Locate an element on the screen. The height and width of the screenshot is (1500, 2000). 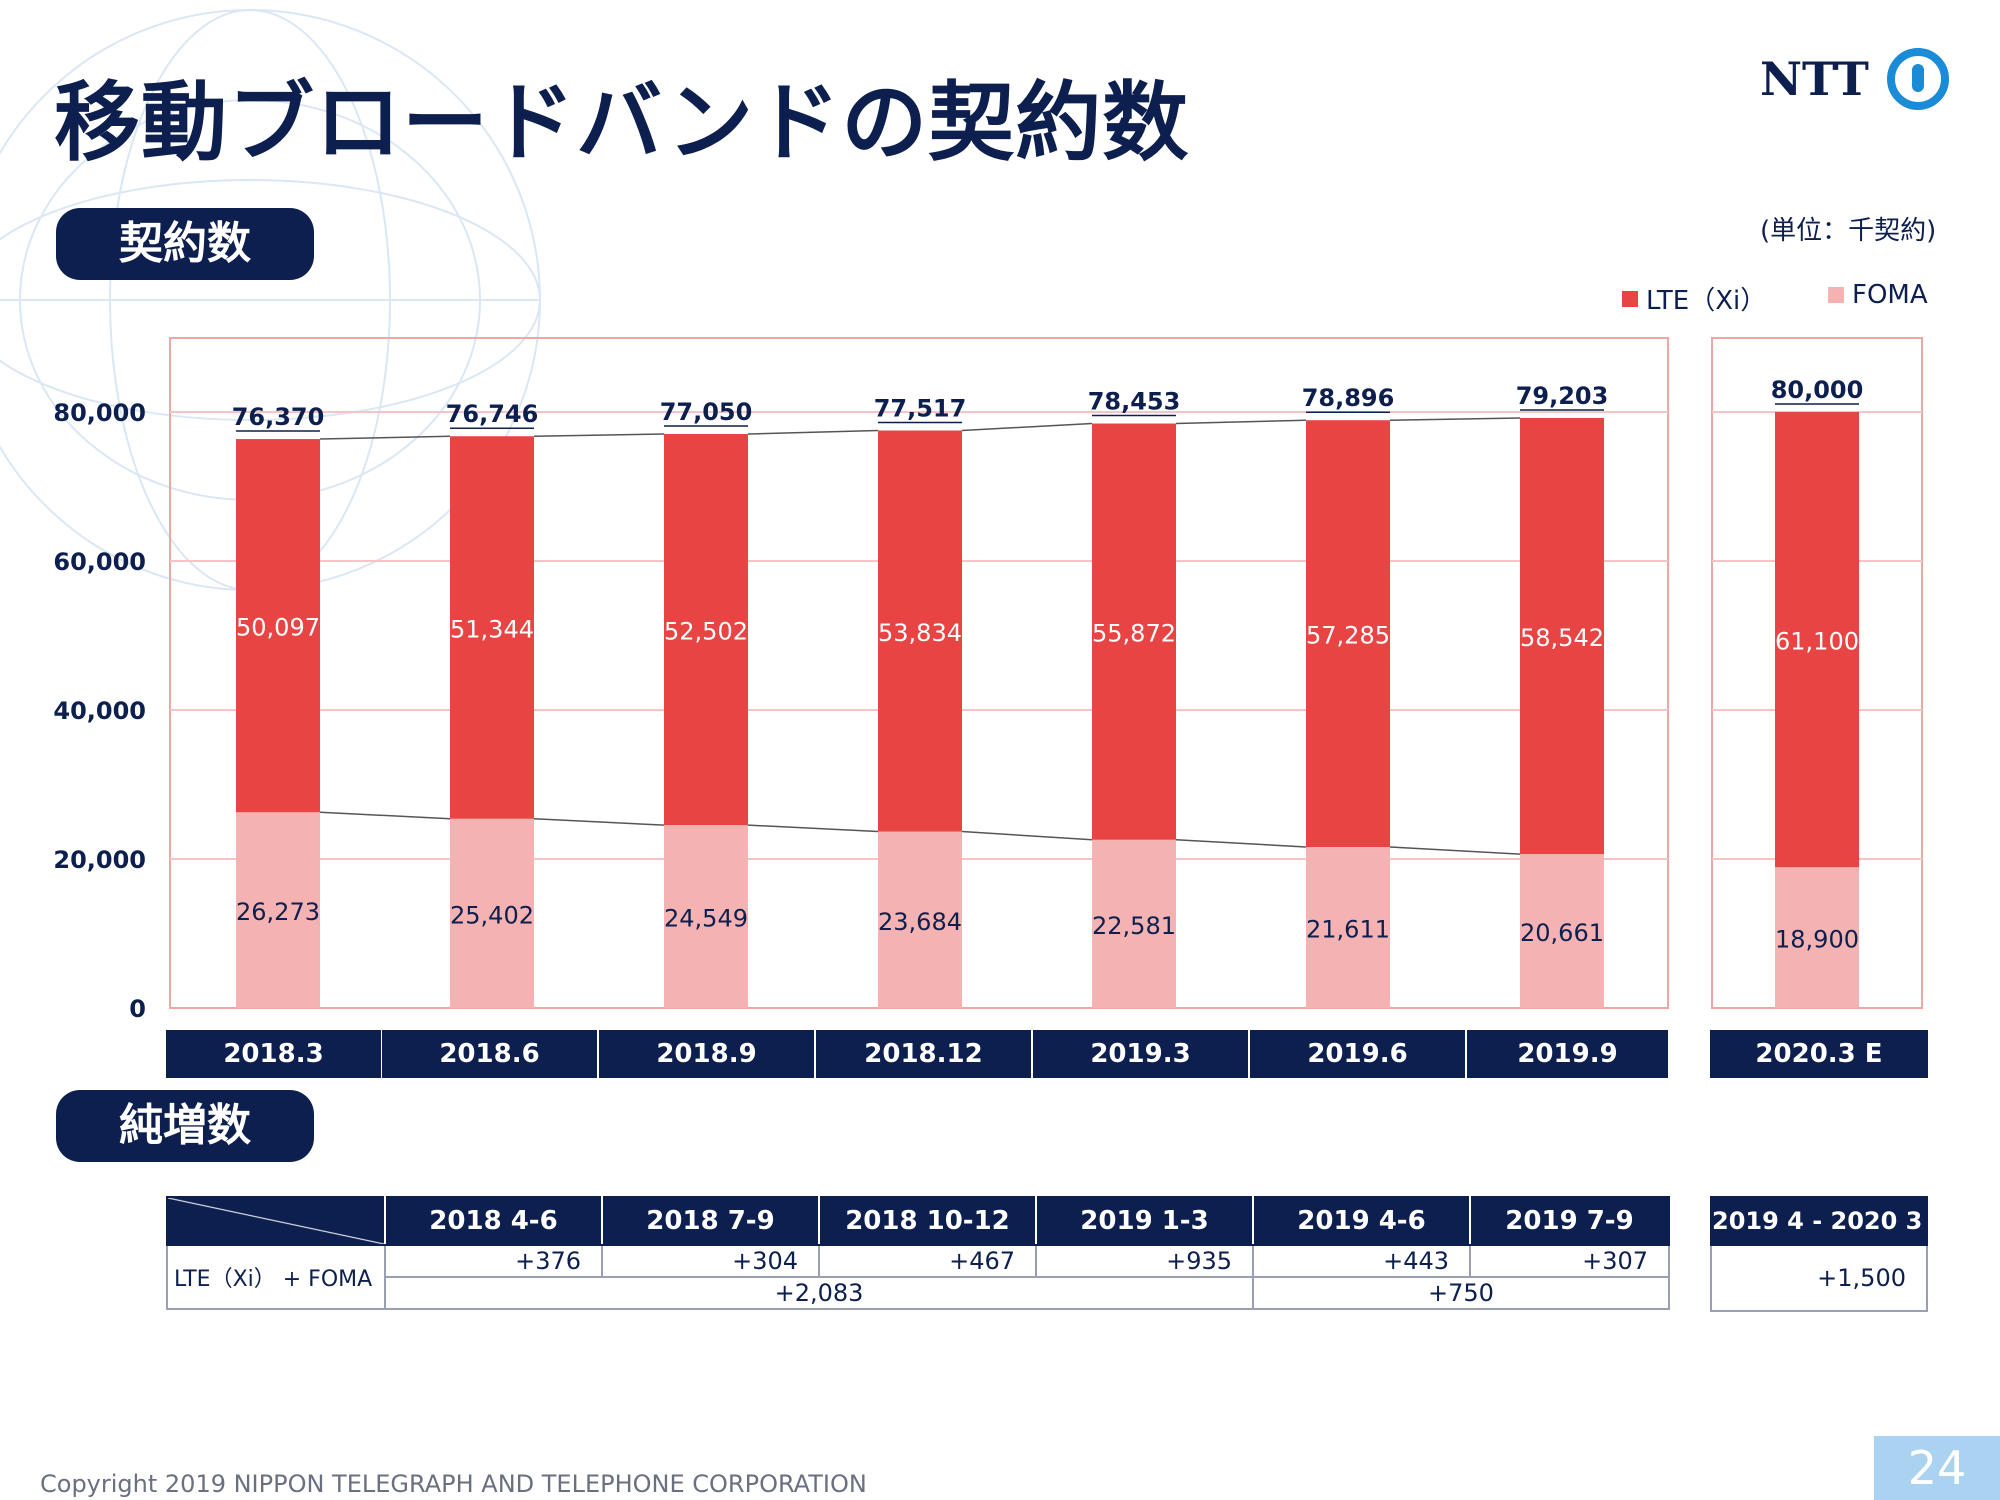
data-label-foma: 21,611 is located at coordinates (1348, 929).